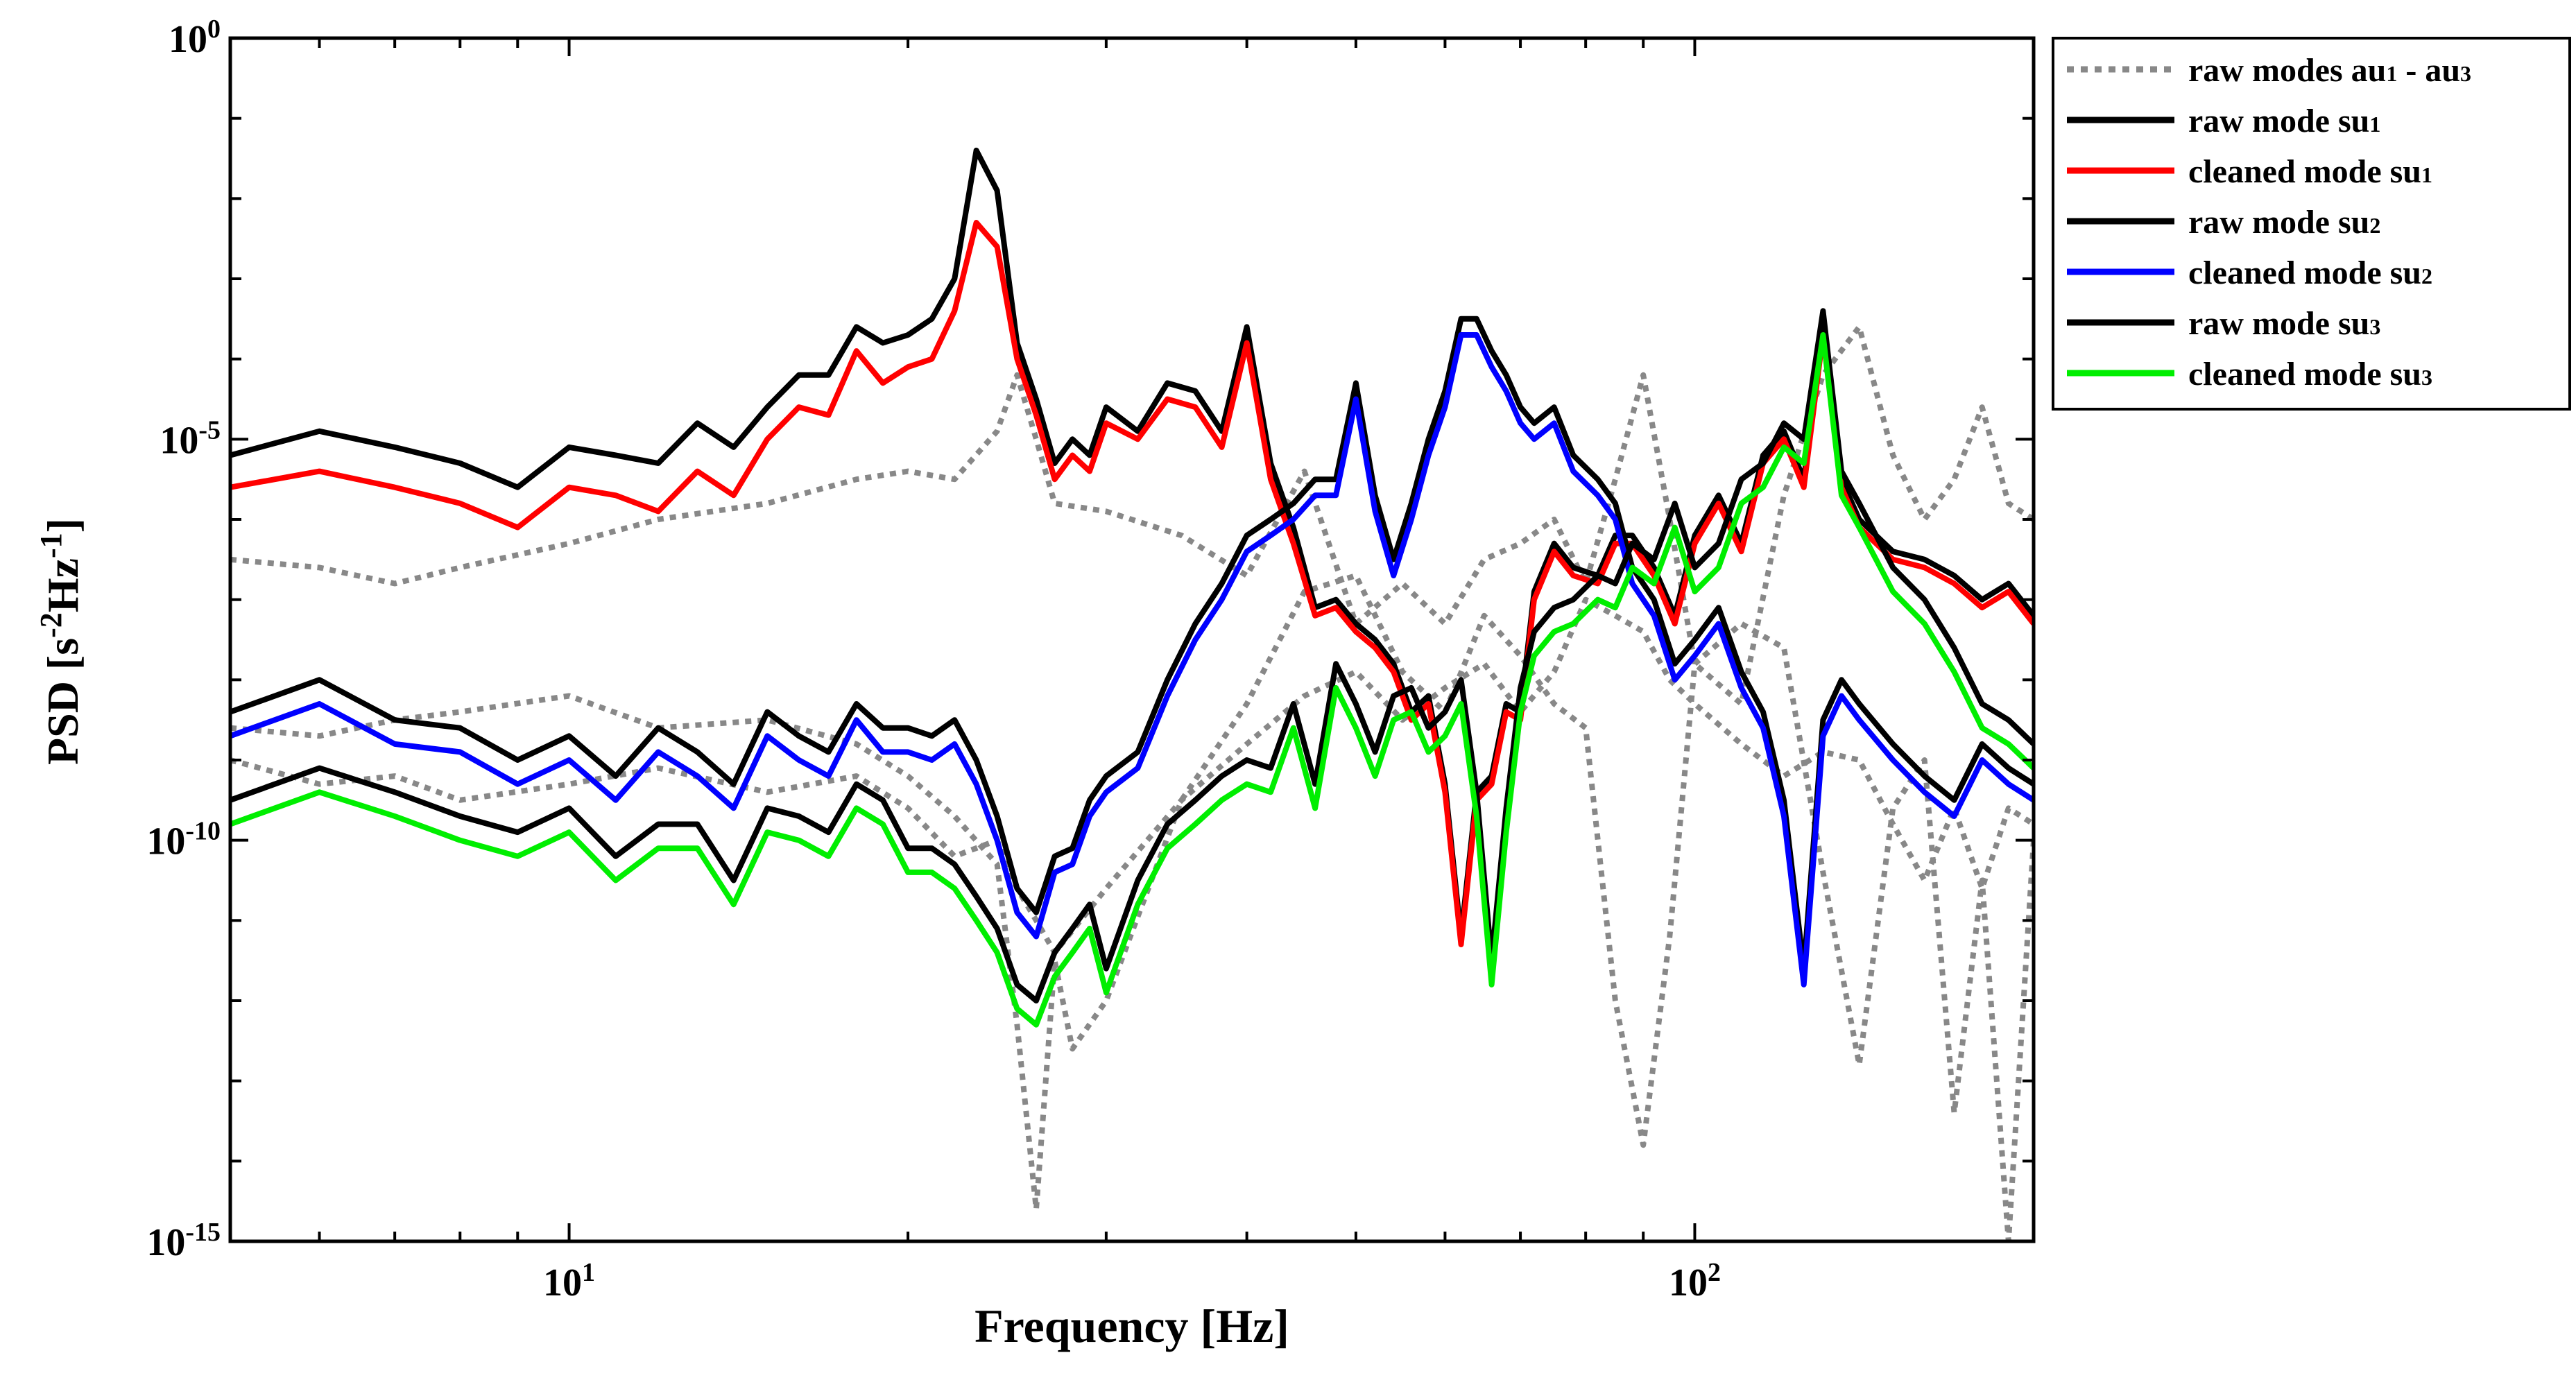 Image resolution: width=2576 pixels, height=1380 pixels. Describe the element at coordinates (2310, 171) in the screenshot. I see `legend-label-2: cleaned mode su1` at that location.